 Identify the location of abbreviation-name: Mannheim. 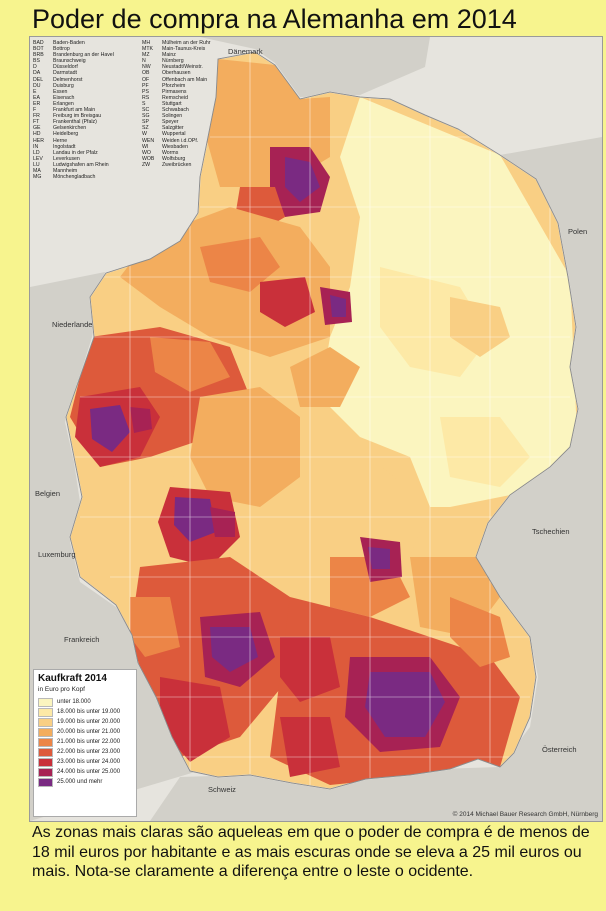
(65, 170).